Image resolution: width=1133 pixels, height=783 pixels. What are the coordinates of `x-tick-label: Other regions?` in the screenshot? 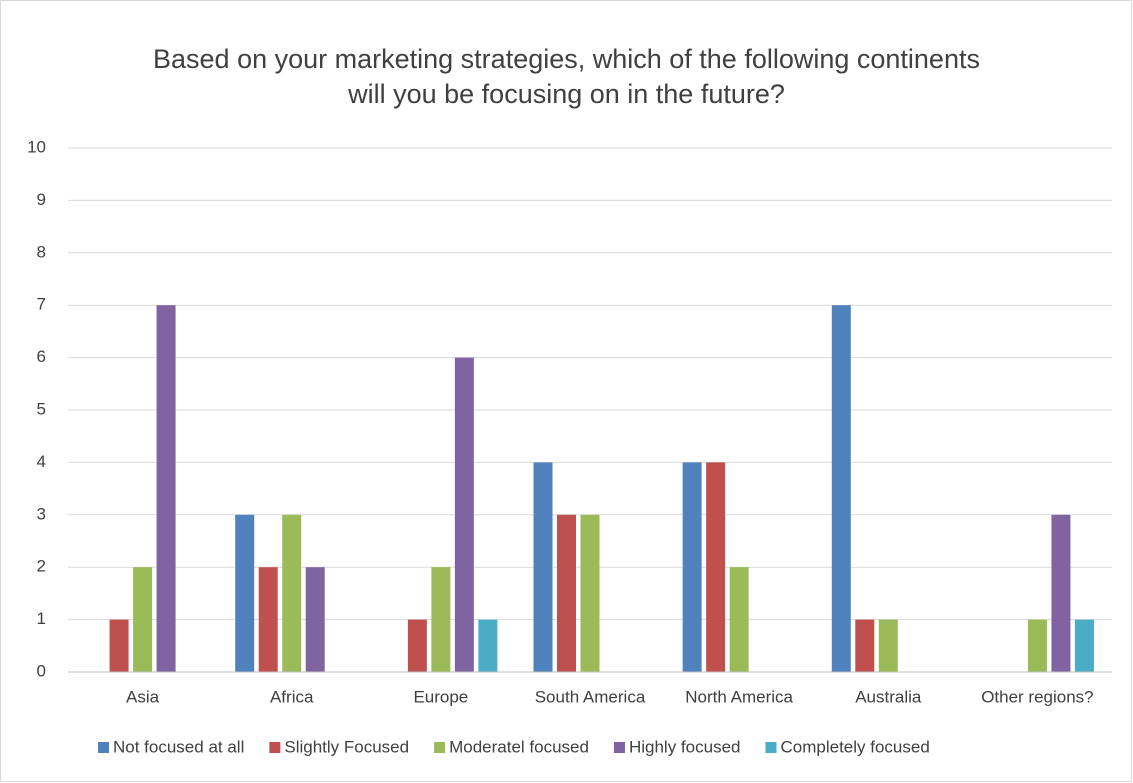 It's located at (1037, 696).